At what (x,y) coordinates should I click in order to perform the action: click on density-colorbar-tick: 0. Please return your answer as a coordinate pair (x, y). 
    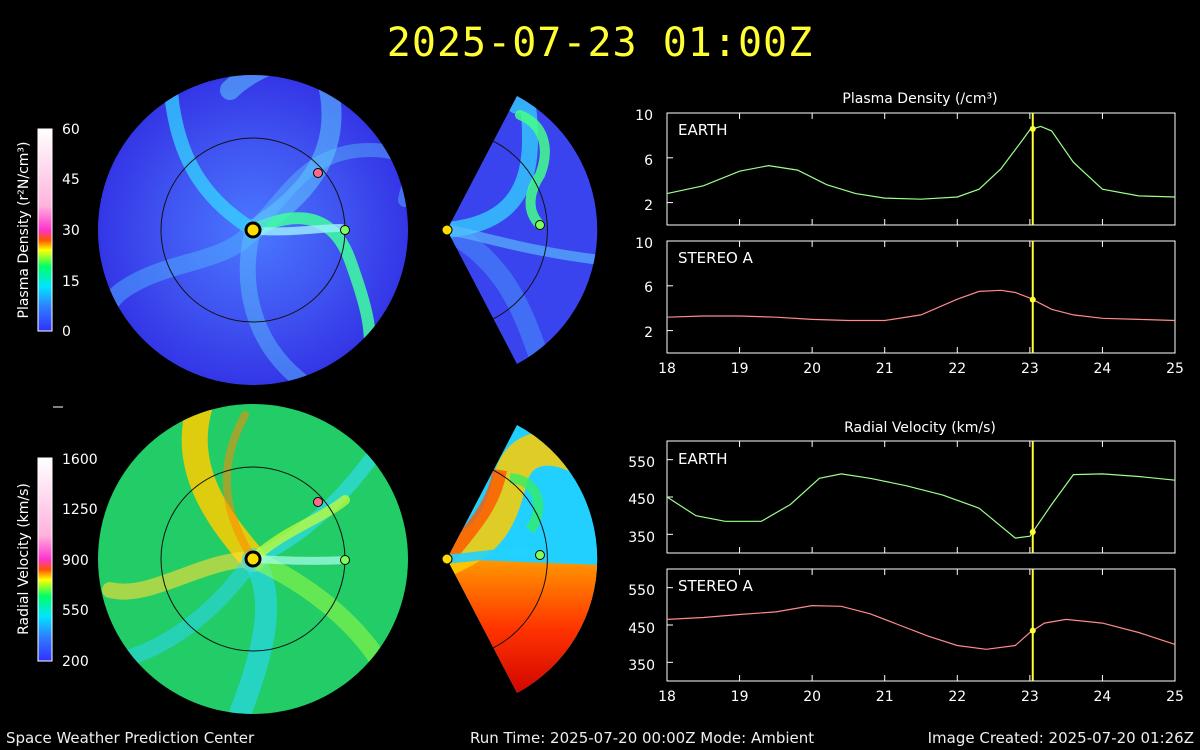
    Looking at the image, I should click on (66, 332).